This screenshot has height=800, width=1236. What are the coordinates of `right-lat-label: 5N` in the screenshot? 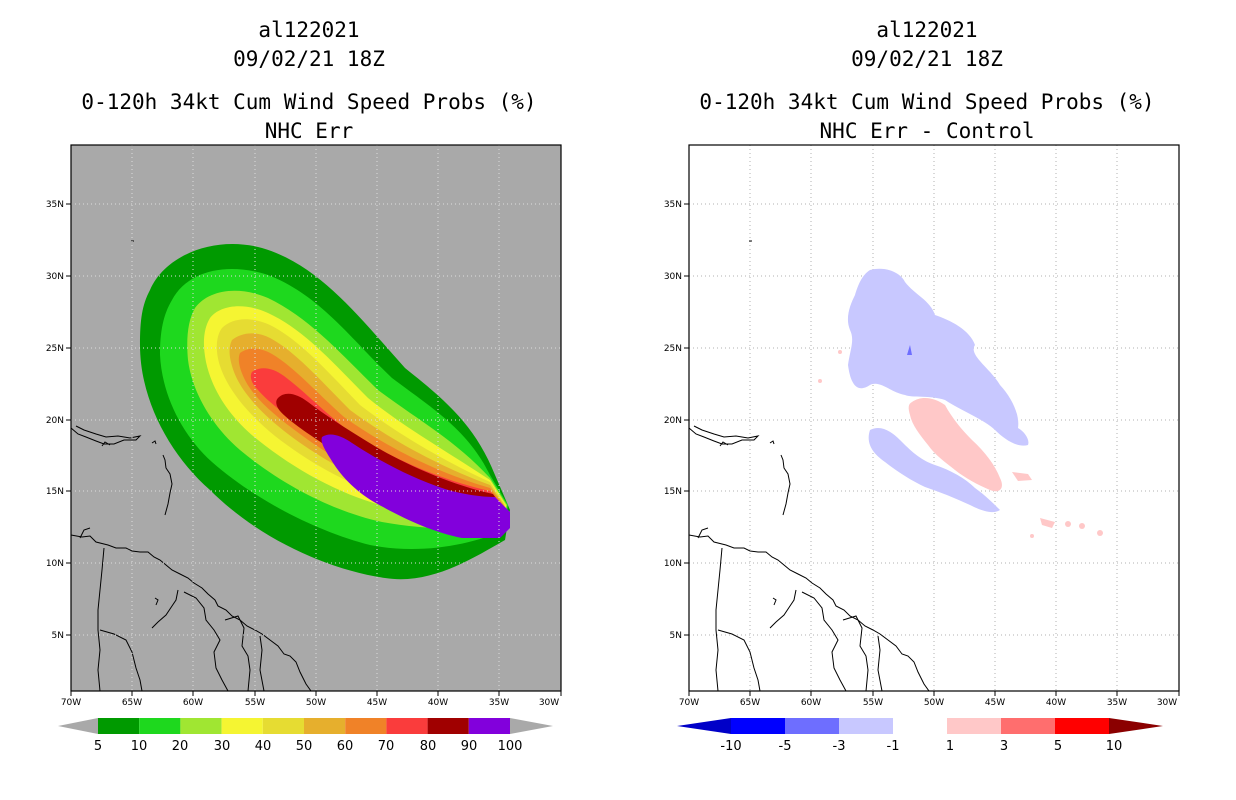 It's located at (676, 636).